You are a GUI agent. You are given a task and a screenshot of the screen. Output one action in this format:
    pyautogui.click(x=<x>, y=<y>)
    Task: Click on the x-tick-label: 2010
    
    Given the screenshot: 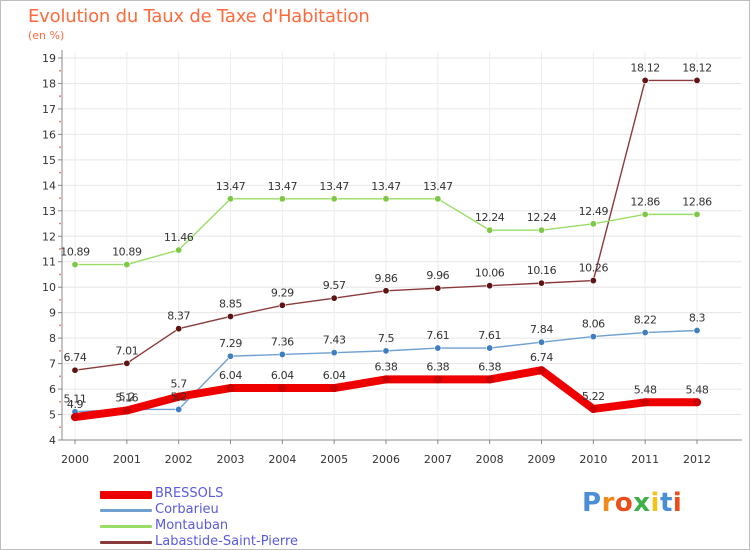 What is the action you would take?
    pyautogui.click(x=593, y=459)
    